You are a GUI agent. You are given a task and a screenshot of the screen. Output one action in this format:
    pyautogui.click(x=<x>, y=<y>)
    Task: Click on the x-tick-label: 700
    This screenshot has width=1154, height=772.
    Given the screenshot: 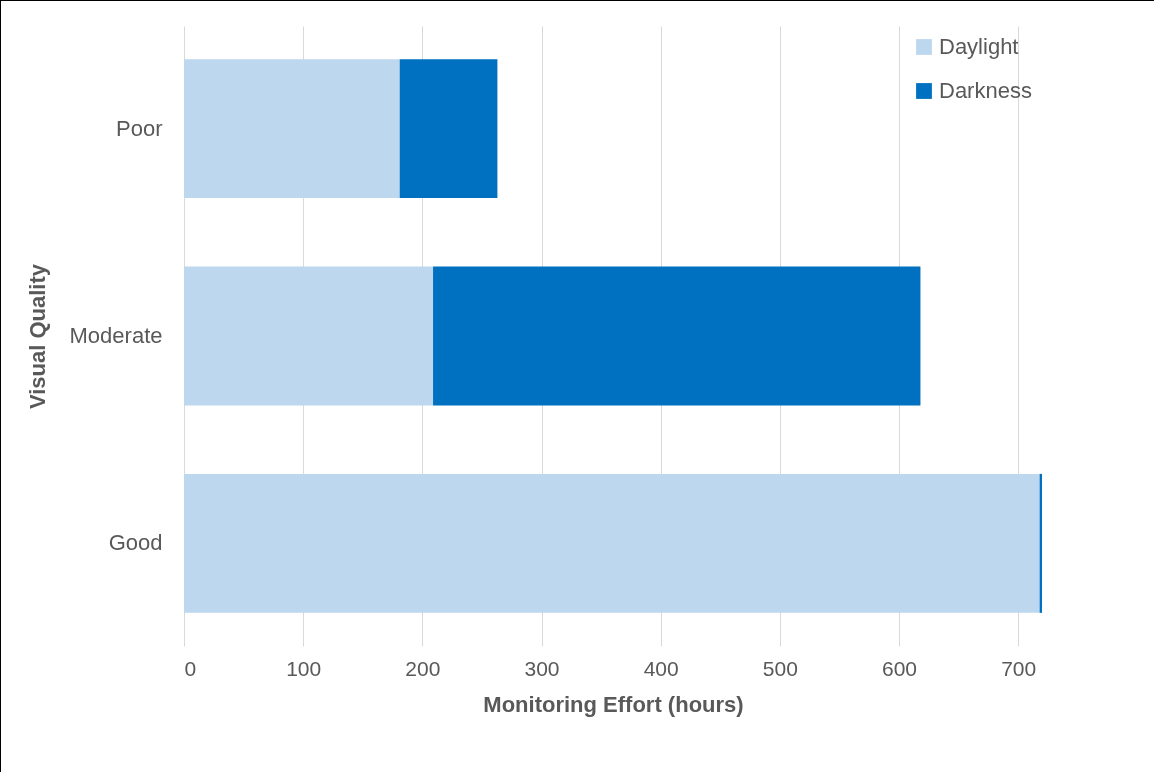 What is the action you would take?
    pyautogui.click(x=1019, y=668)
    